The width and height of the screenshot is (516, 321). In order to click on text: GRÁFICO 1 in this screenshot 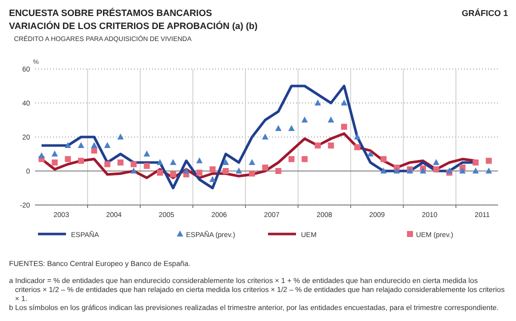, I will do `click(485, 13)`.